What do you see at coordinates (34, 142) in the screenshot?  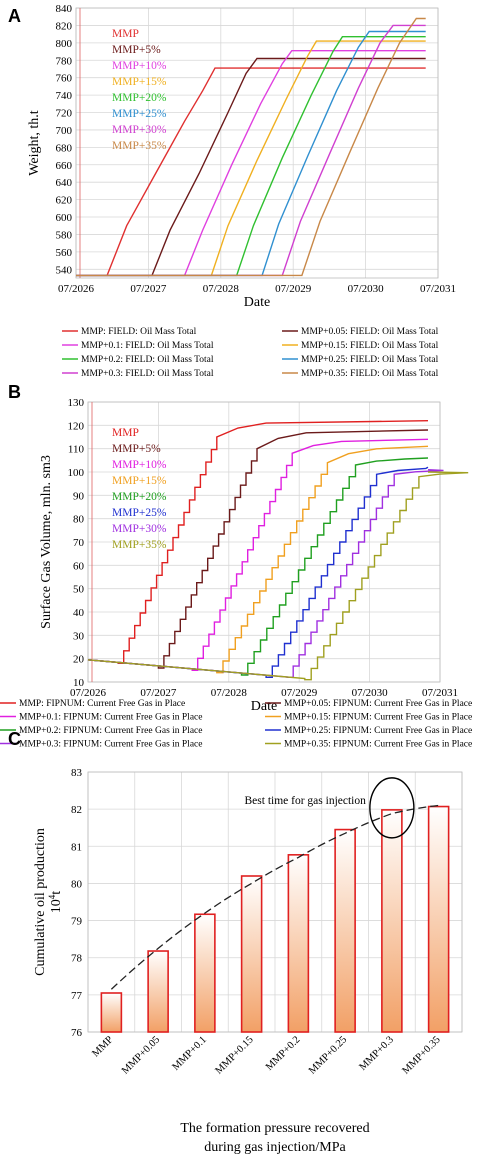 I see `panel-a-y-axis-title: Weight, th.t` at bounding box center [34, 142].